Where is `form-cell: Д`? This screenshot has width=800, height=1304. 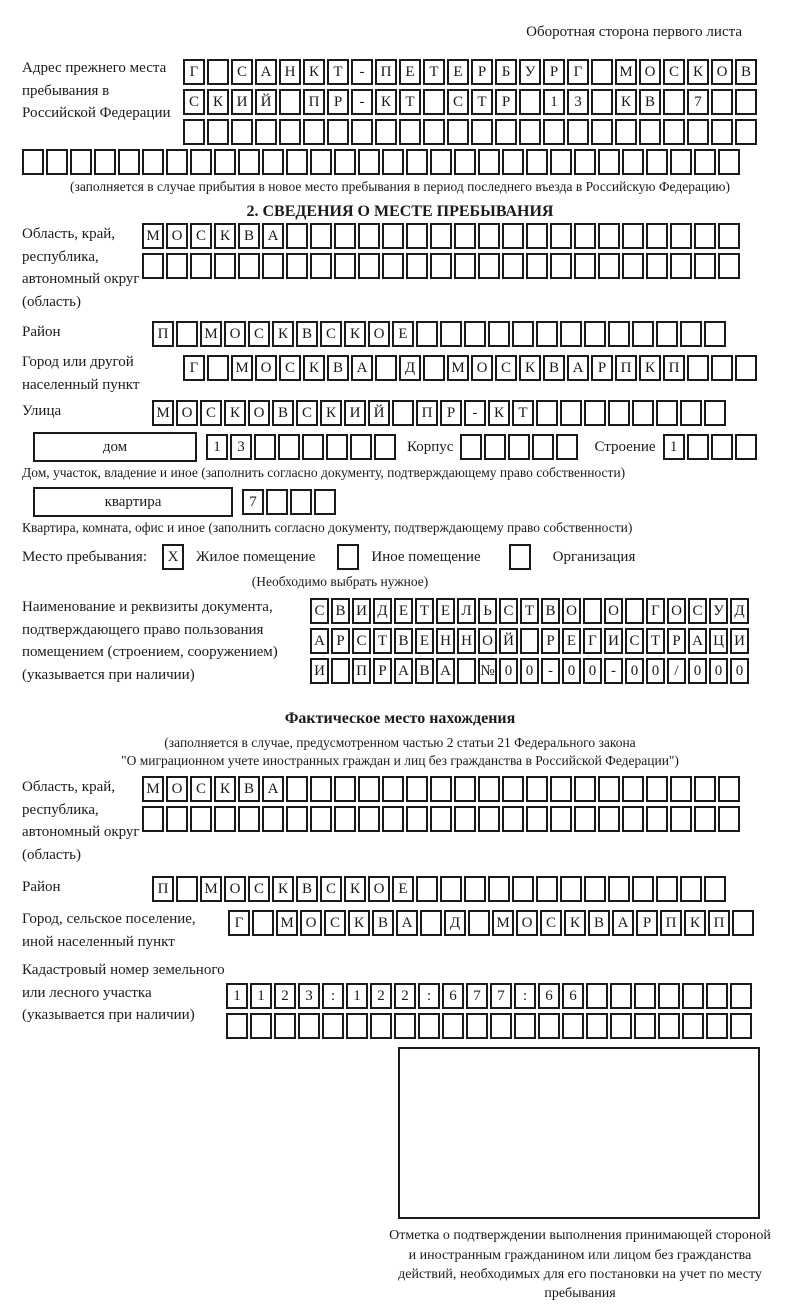 form-cell: Д is located at coordinates (455, 923).